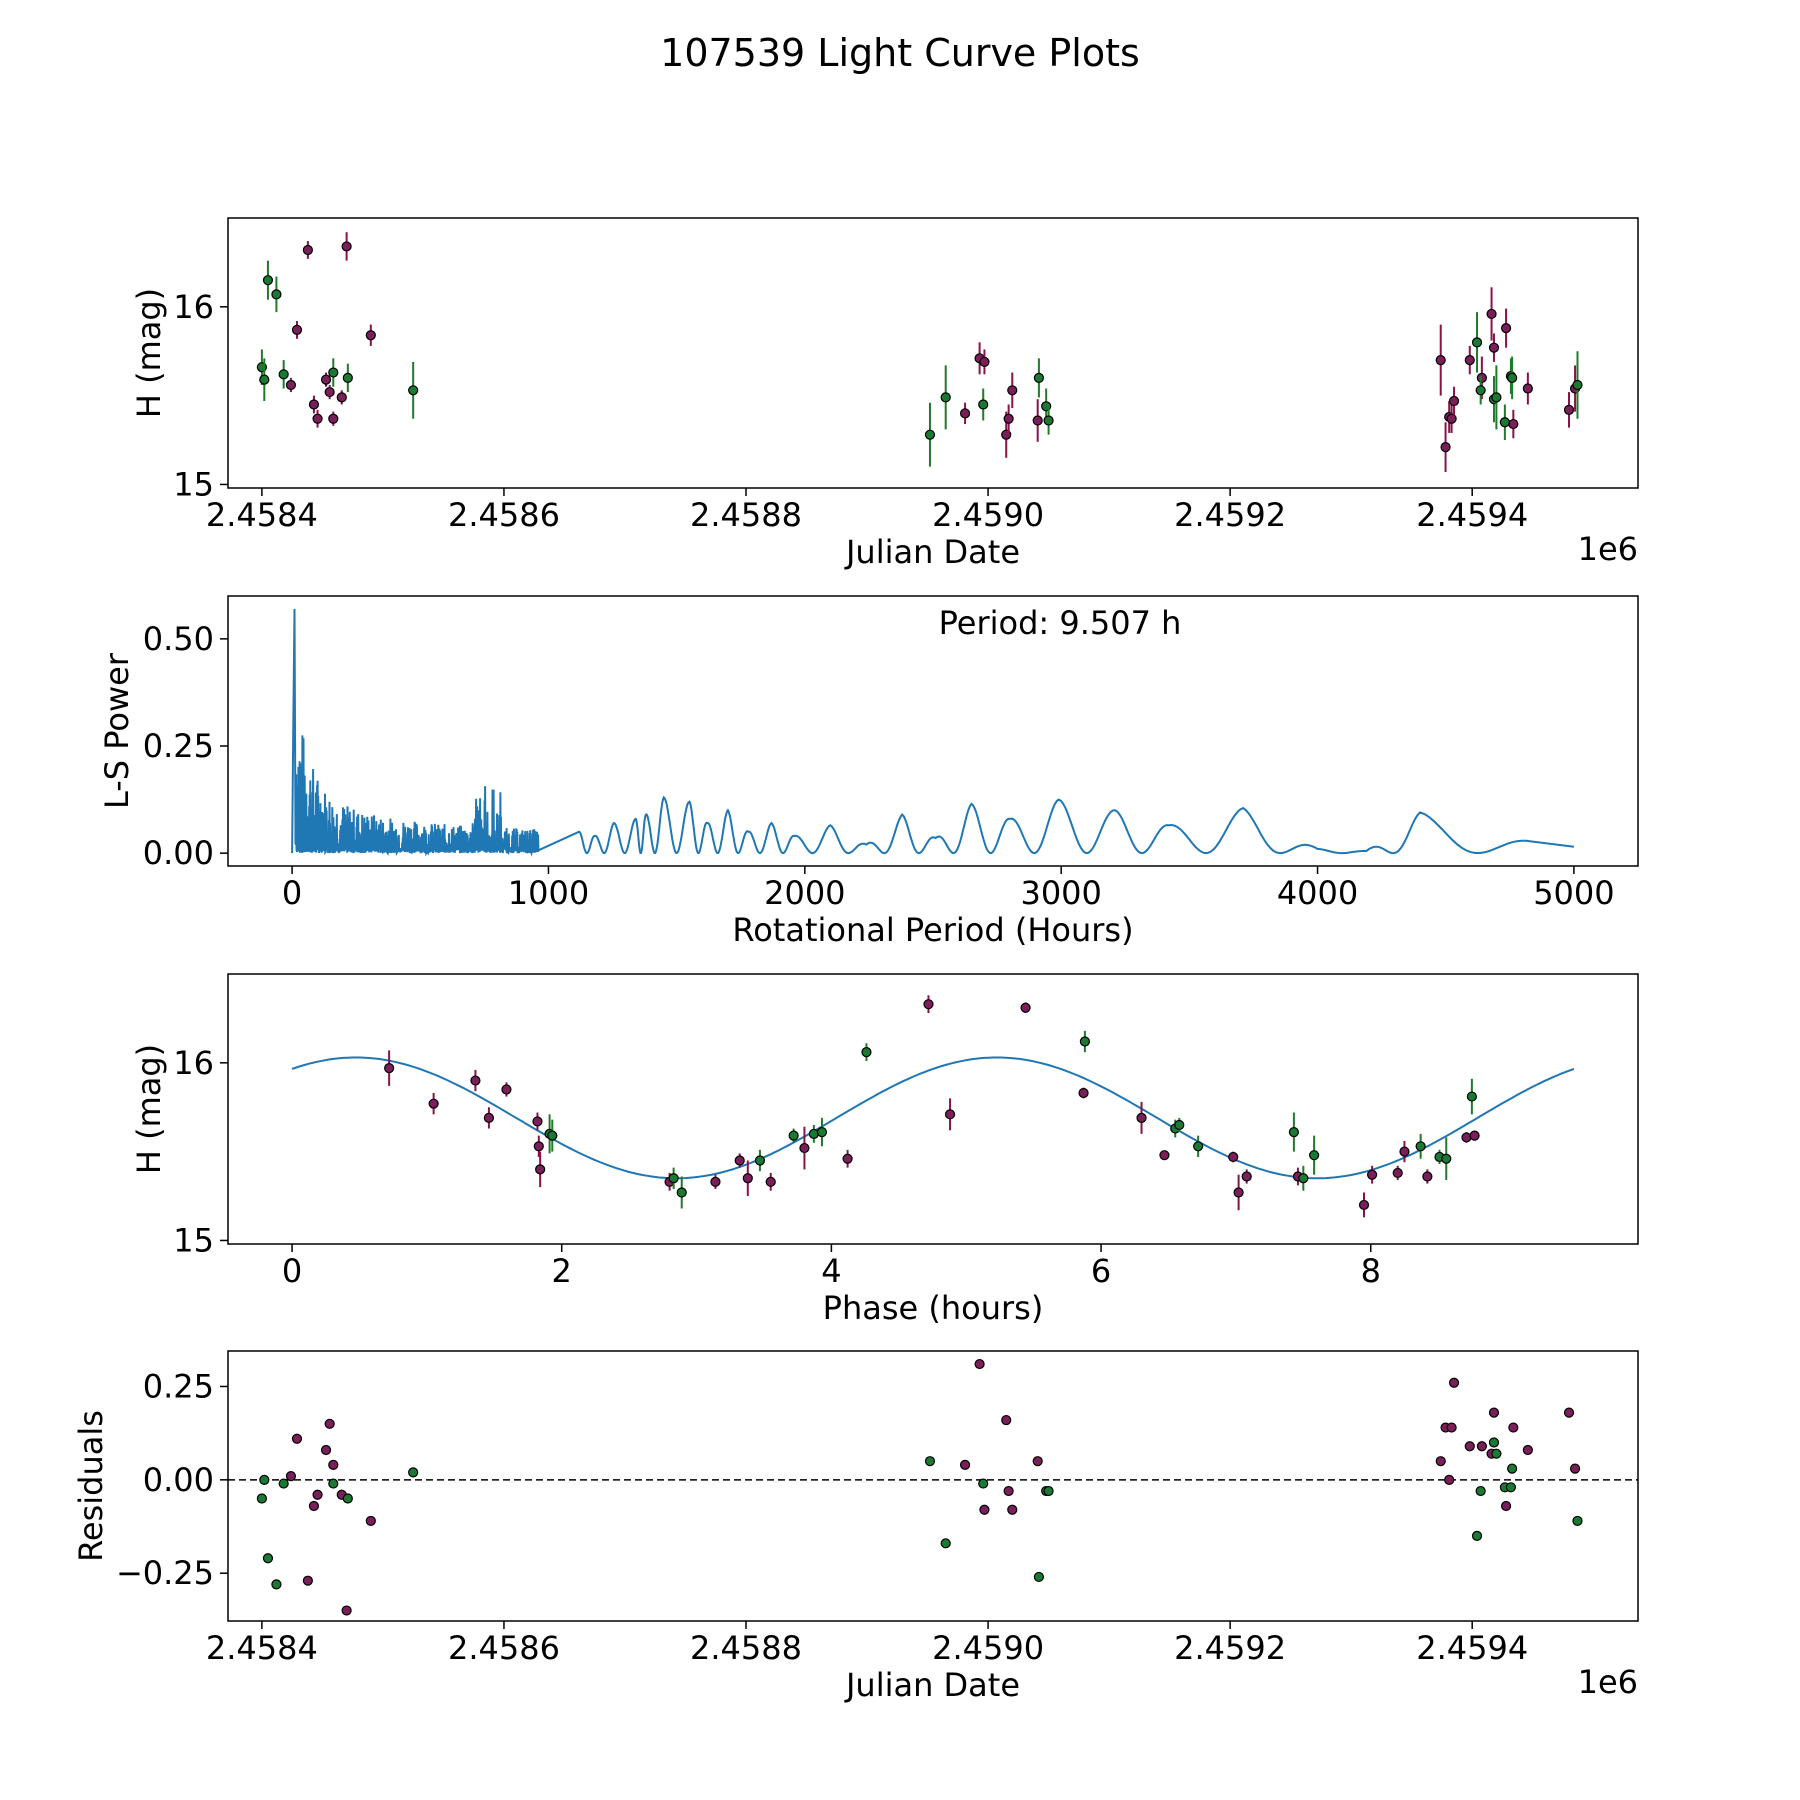  What do you see at coordinates (1371, 1271) in the screenshot?
I see `phased-xtick-label: 8` at bounding box center [1371, 1271].